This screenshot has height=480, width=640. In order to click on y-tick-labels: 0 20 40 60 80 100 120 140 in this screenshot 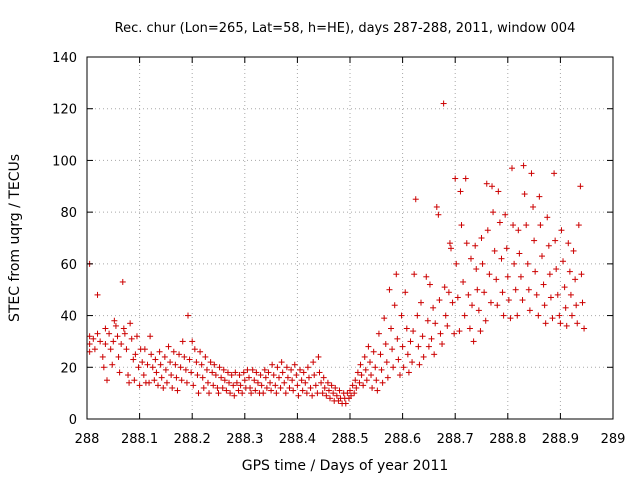, I will do `click(64, 239)`.